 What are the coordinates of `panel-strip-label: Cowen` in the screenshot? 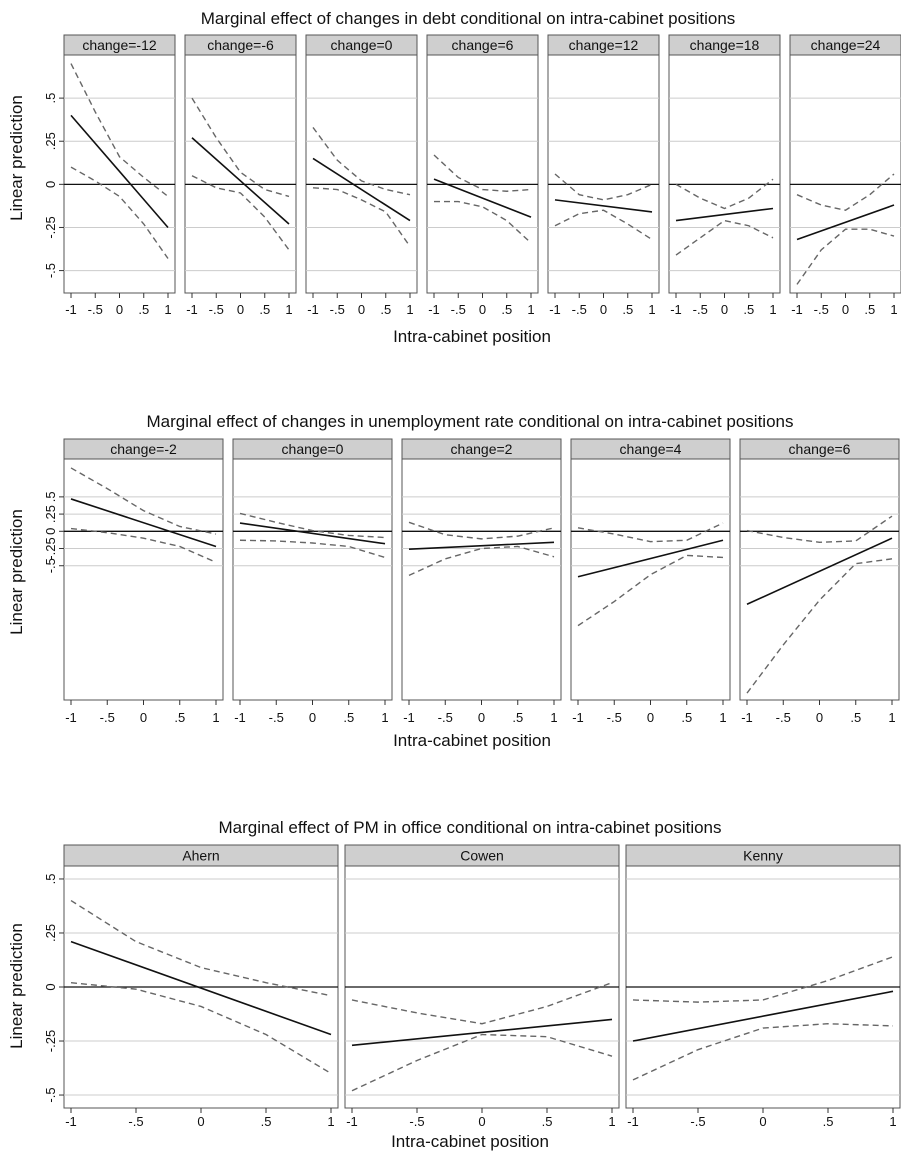 It's located at (482, 856).